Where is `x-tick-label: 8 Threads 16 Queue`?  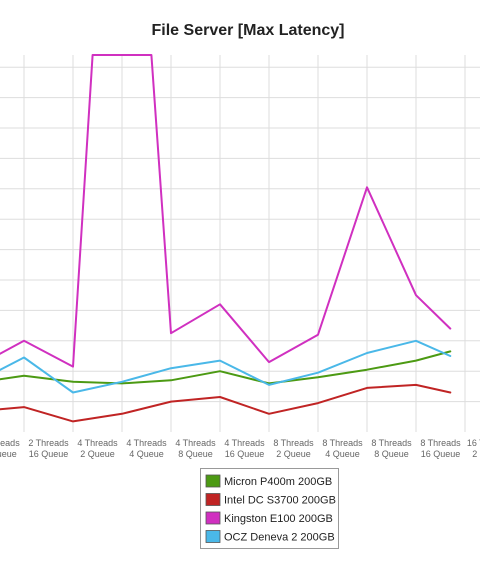 x-tick-label: 8 Threads 16 Queue is located at coordinates (440, 448).